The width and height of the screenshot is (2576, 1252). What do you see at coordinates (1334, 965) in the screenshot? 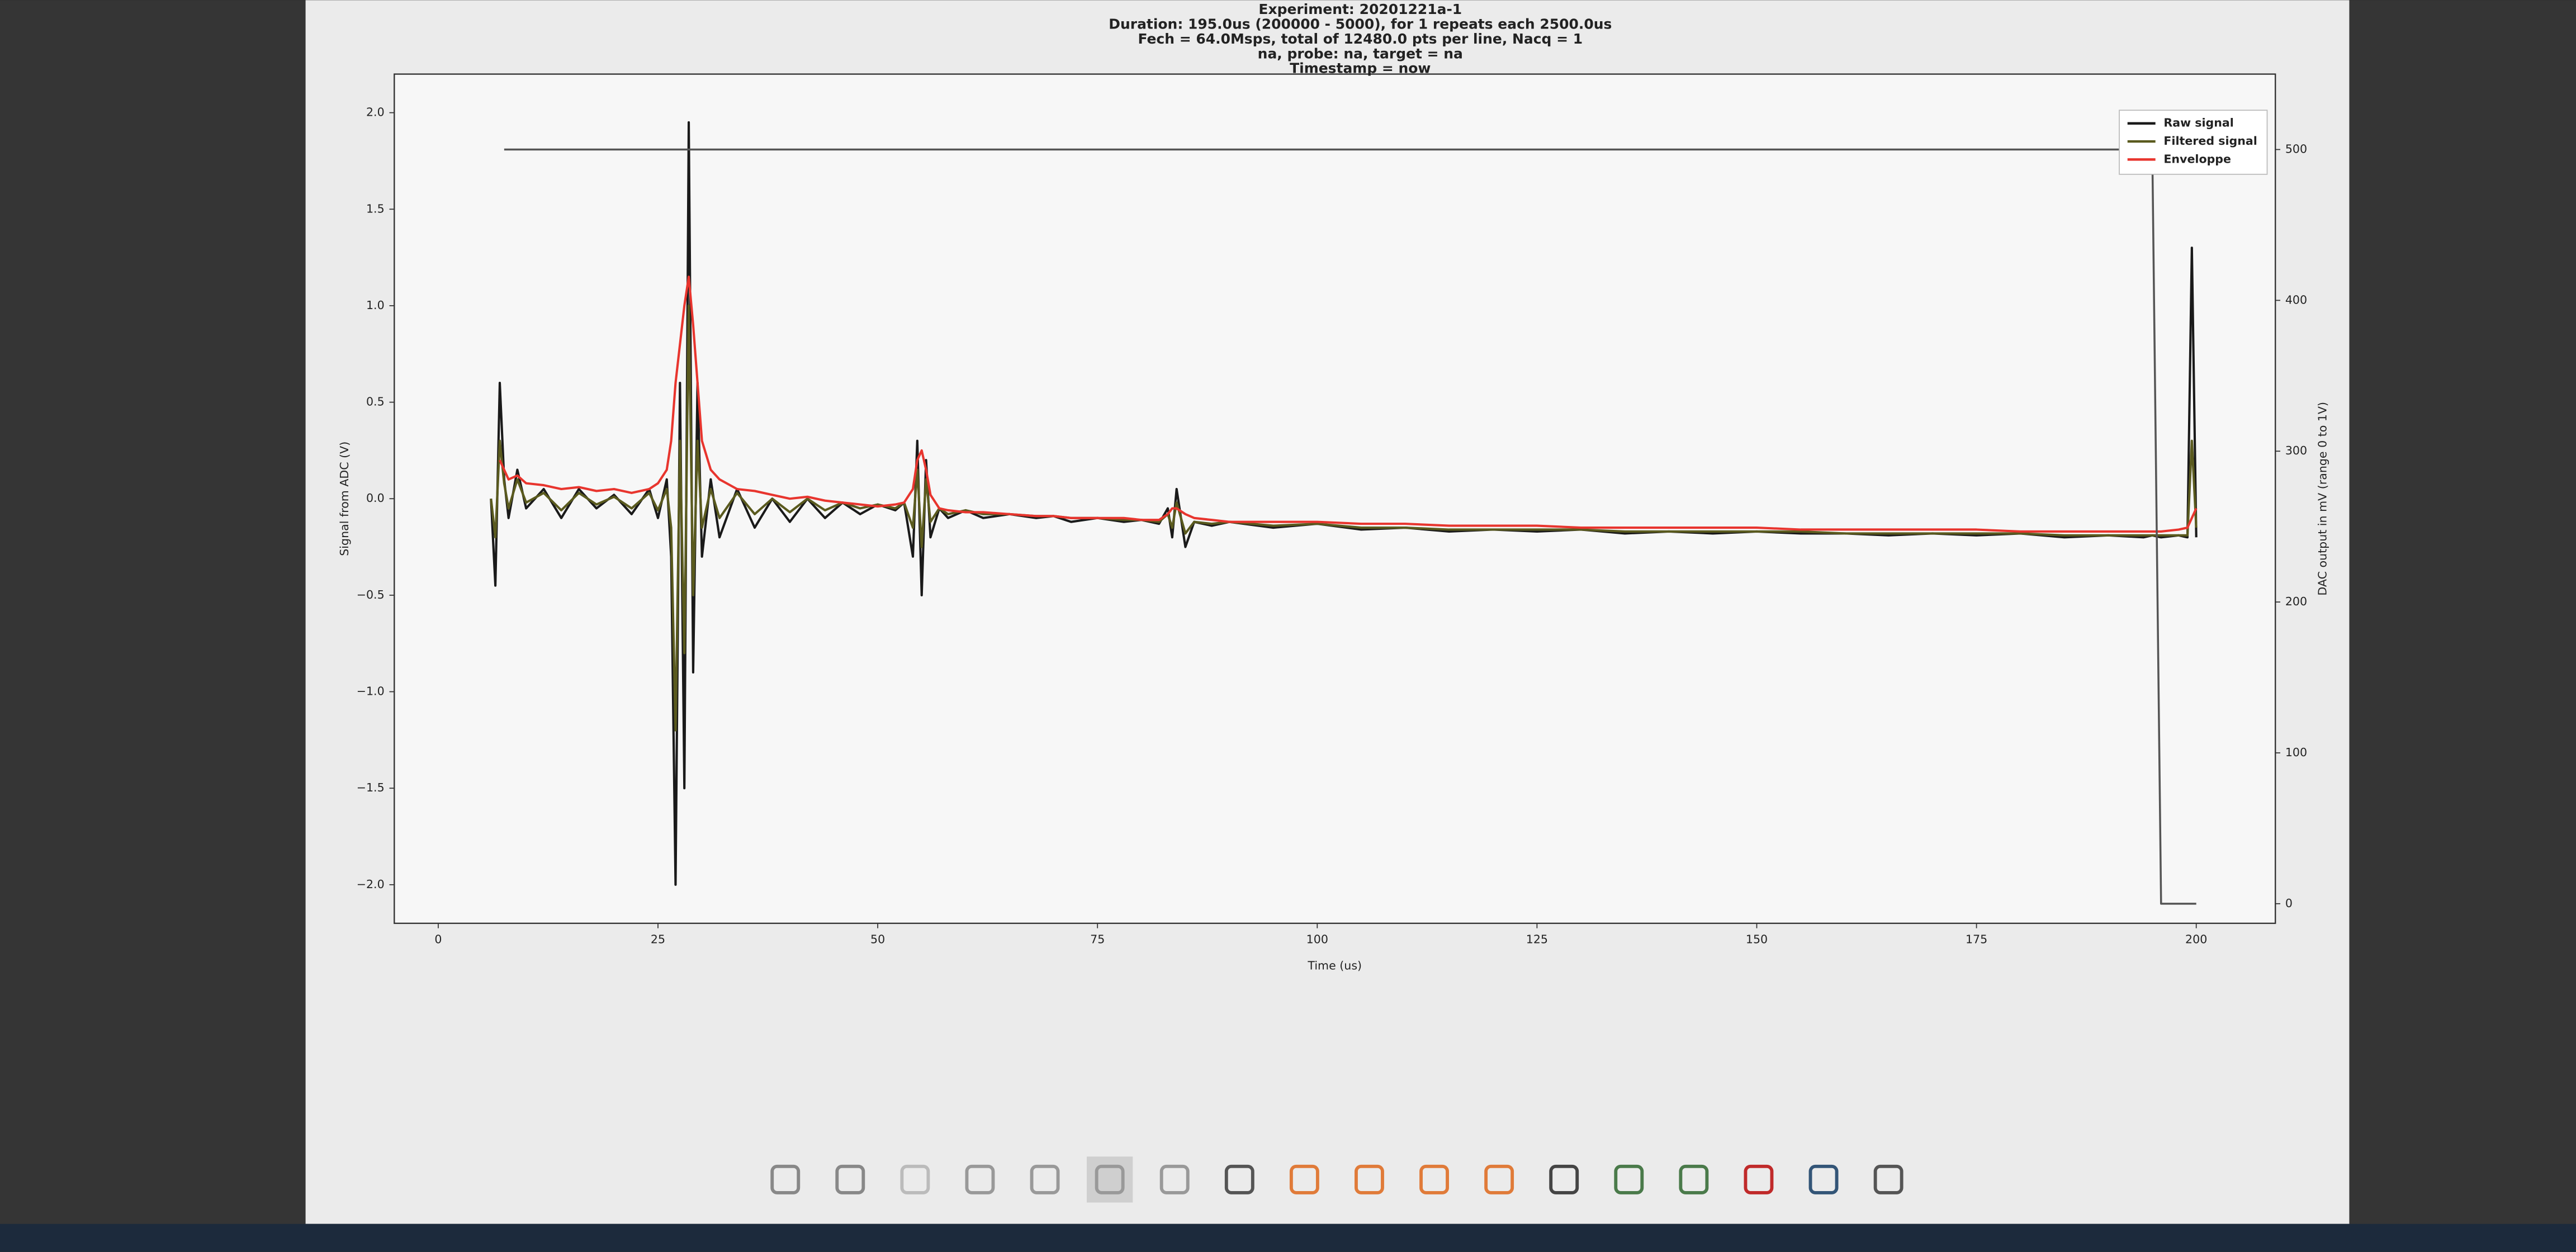
I see `x-axis-label: Time (us)` at bounding box center [1334, 965].